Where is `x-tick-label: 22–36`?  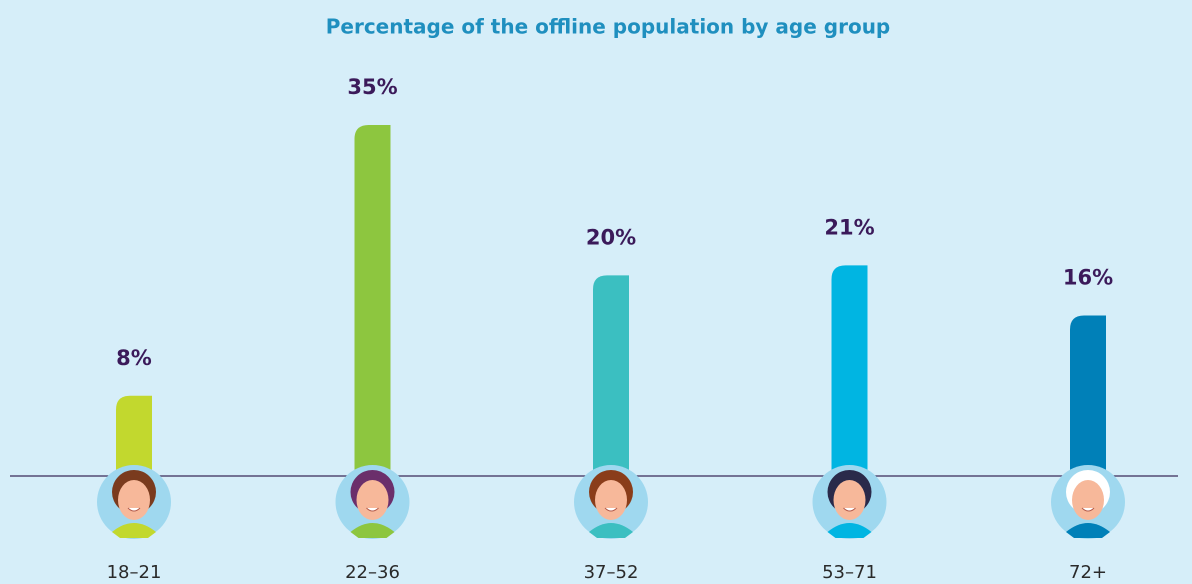
x-tick-label: 22–36 is located at coordinates (372, 572).